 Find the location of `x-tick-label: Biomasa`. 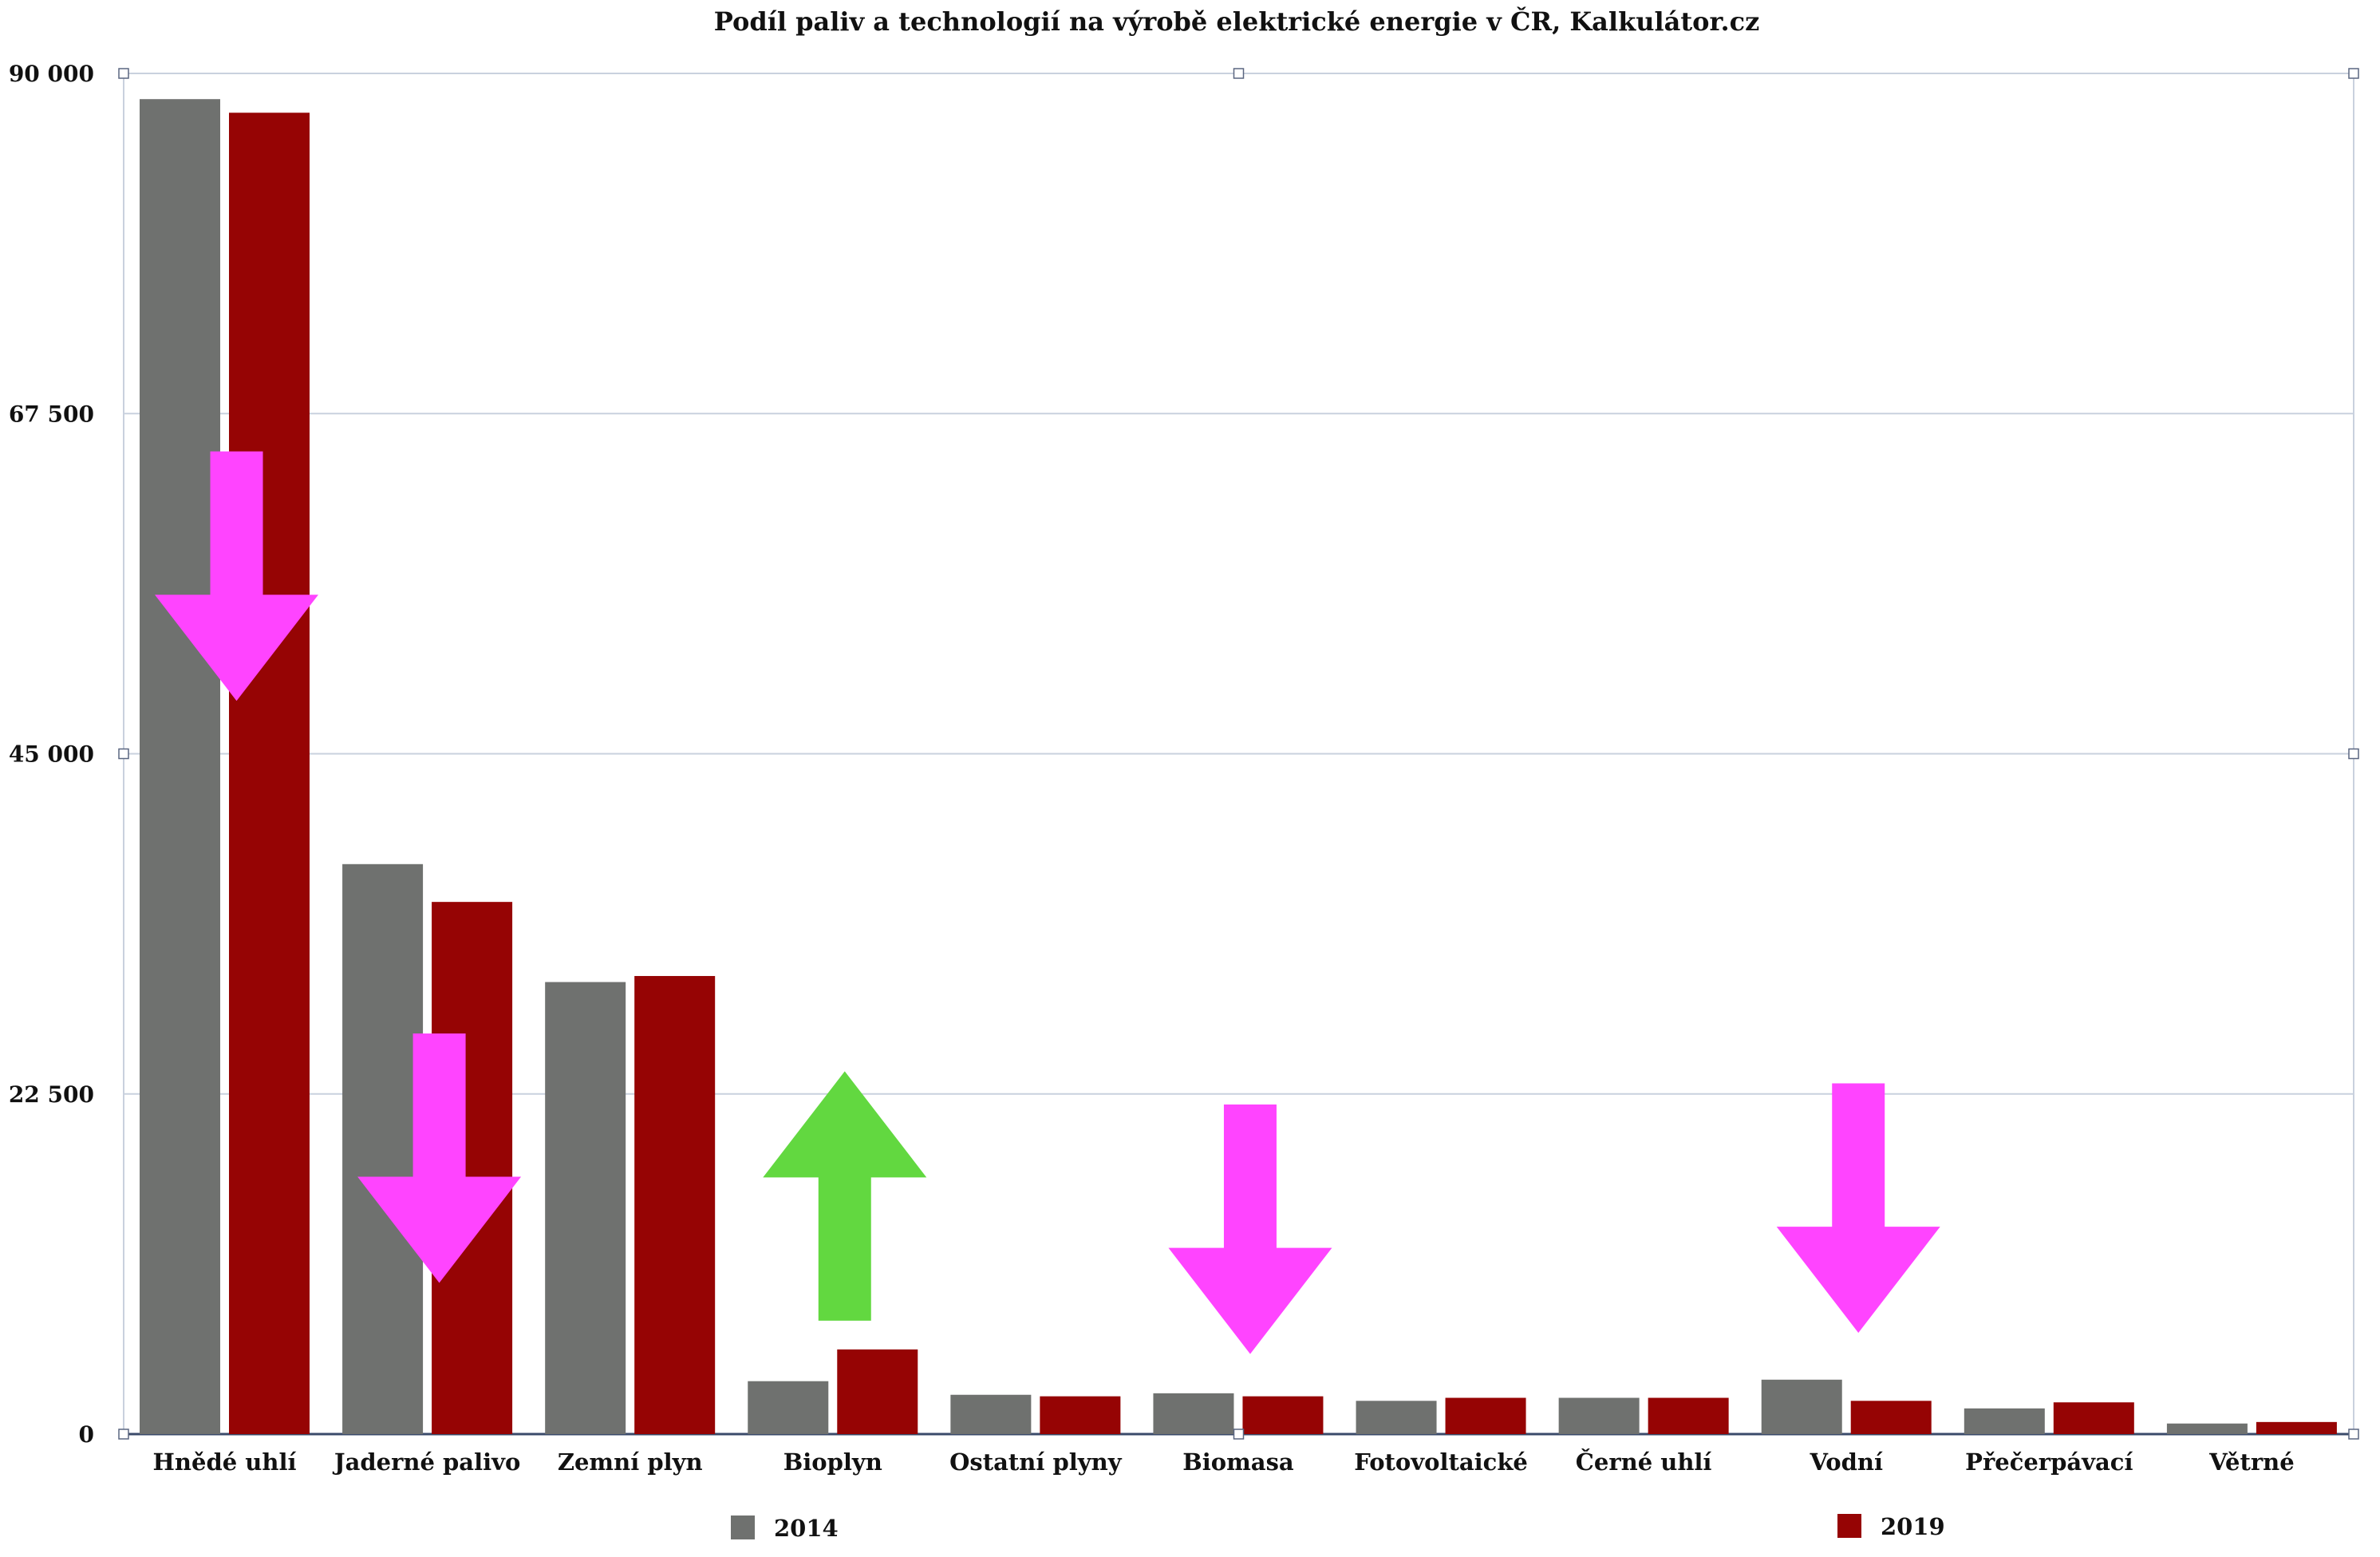

x-tick-label: Biomasa is located at coordinates (1238, 1462).